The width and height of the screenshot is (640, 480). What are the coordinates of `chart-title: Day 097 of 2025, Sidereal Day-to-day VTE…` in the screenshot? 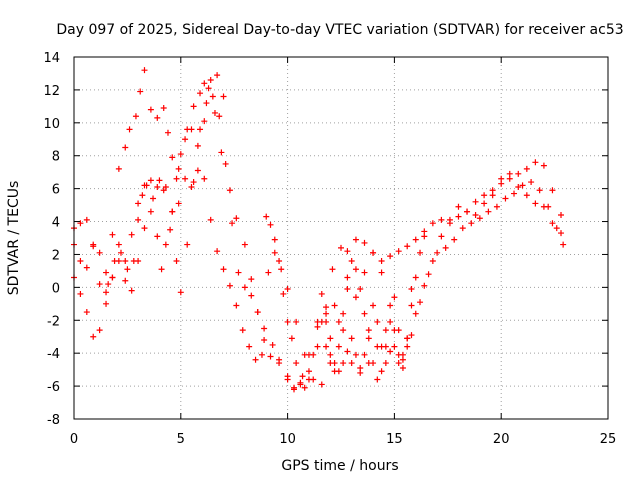 It's located at (339, 30).